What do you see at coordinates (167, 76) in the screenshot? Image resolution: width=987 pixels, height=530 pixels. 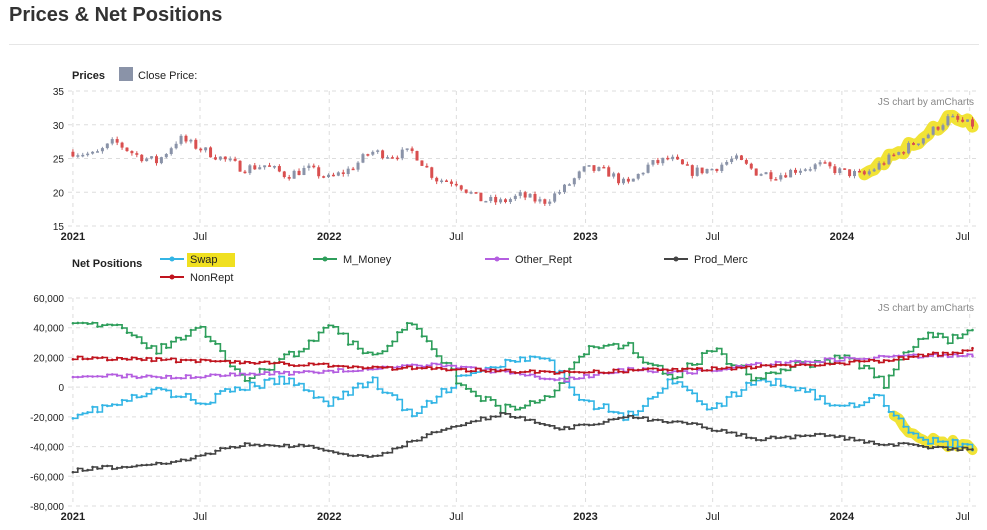 I see `close-price-legend-label: Close Price:` at bounding box center [167, 76].